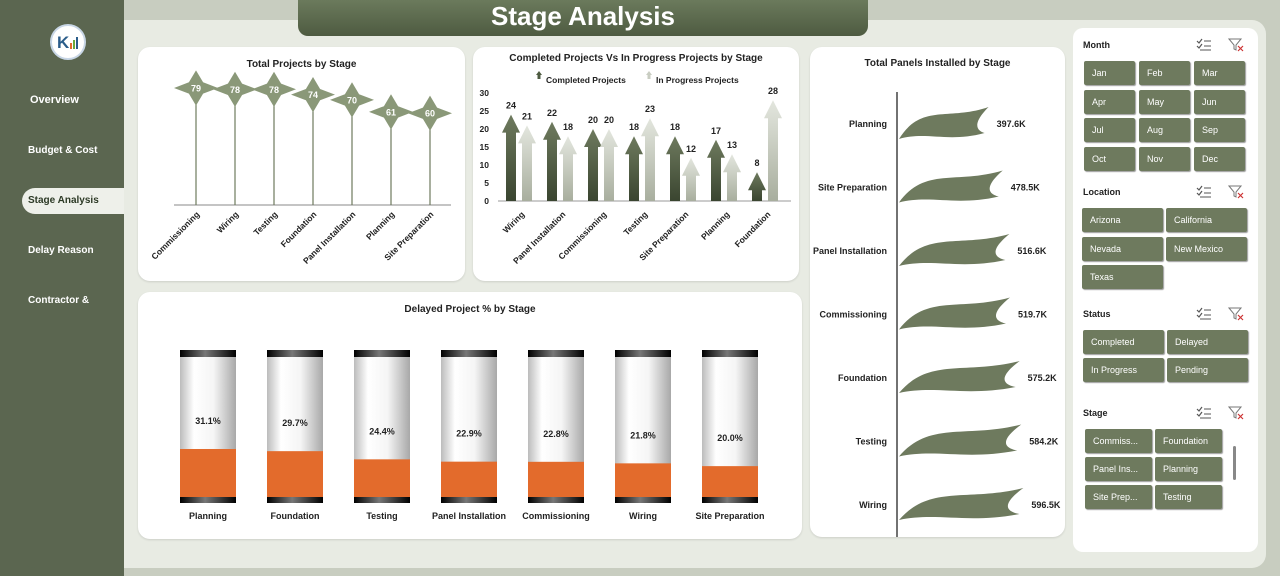  Describe the element at coordinates (1012, 124) in the screenshot. I see `data-label: 397.6K` at that location.